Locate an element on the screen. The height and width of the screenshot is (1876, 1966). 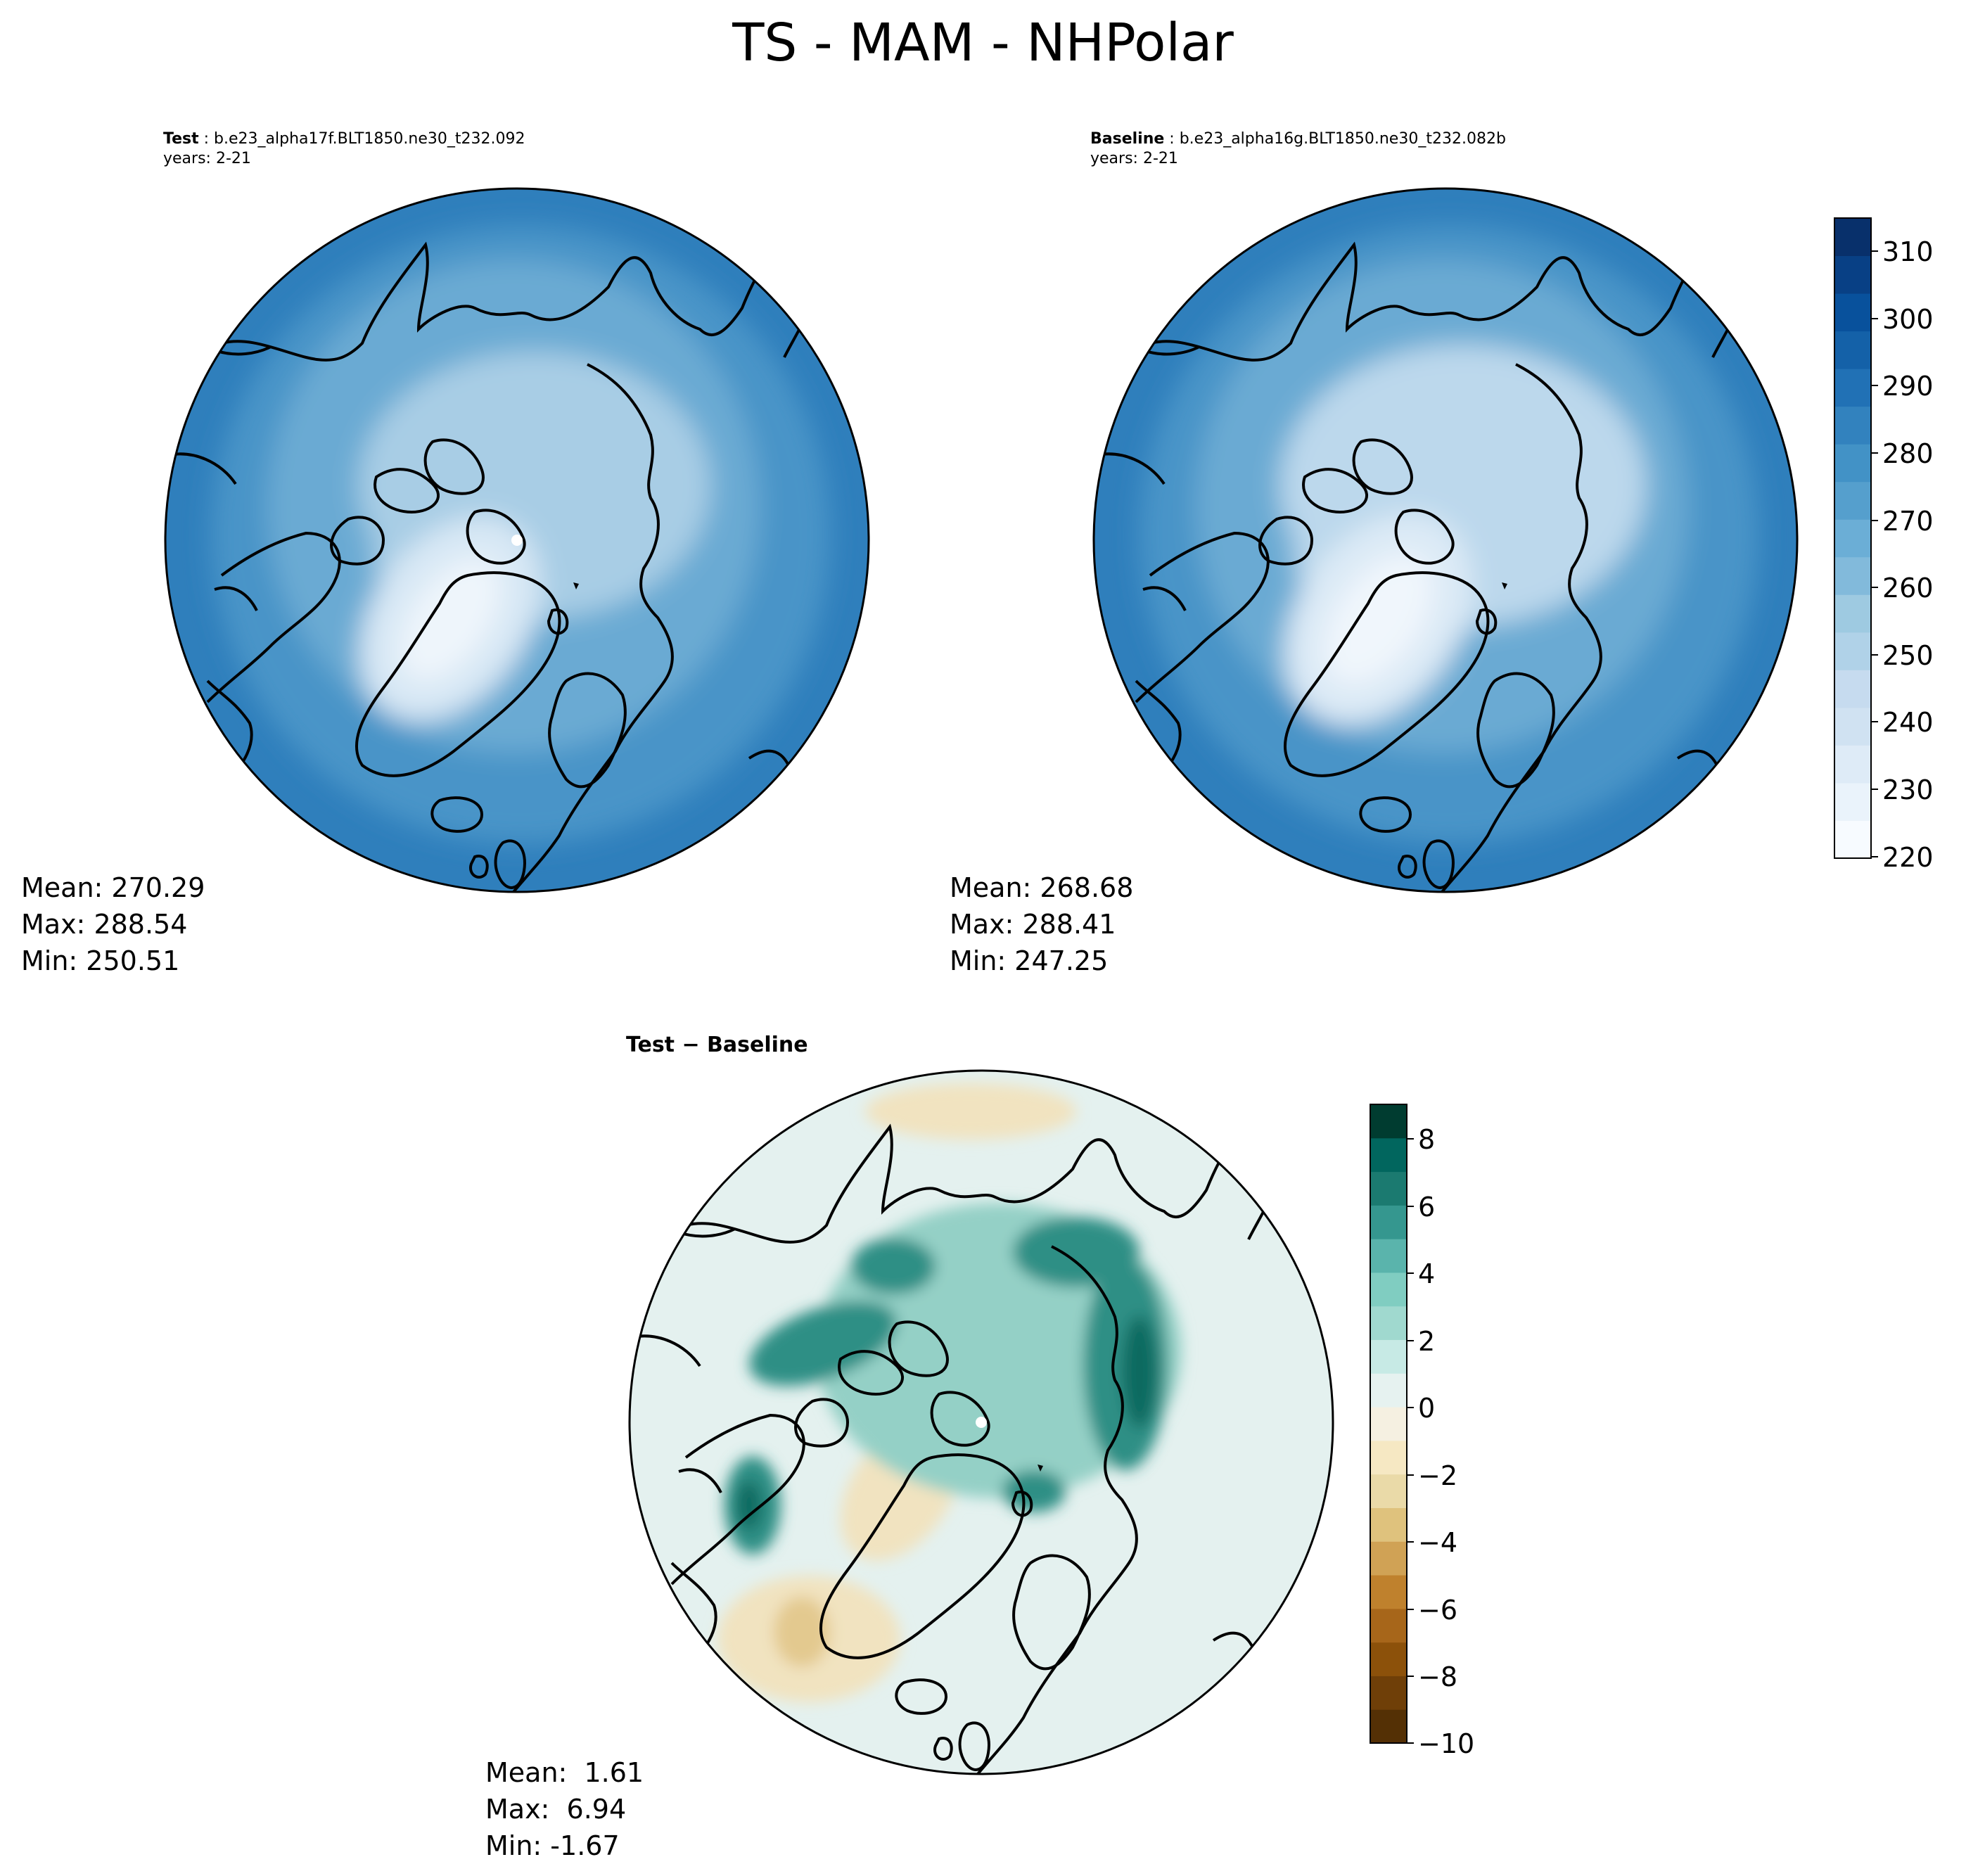
test-label: Test is located at coordinates (181, 139).